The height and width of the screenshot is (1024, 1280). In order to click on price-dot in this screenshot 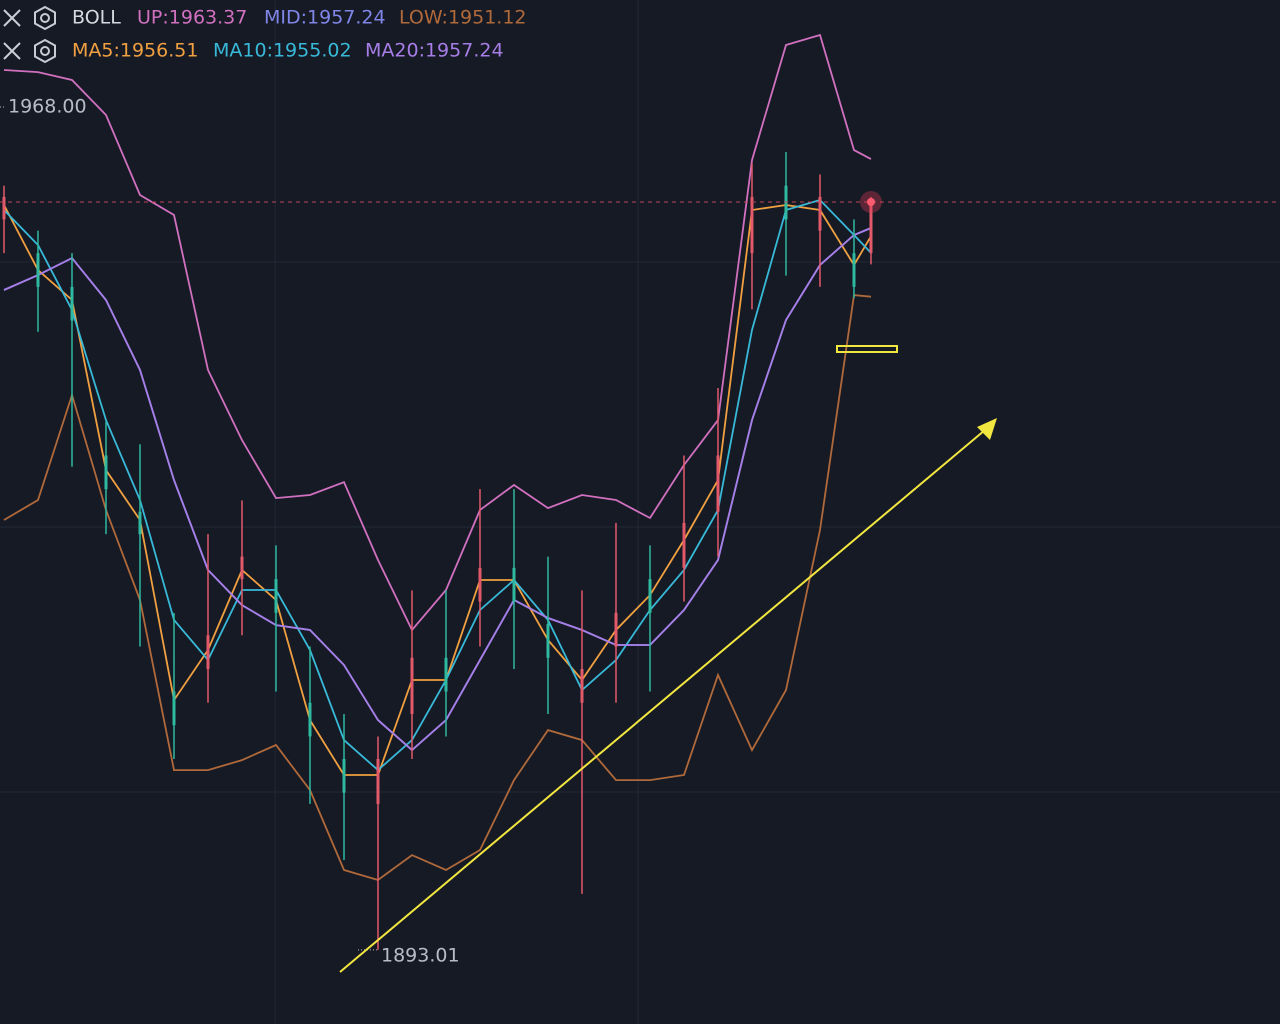, I will do `click(870, 201)`.